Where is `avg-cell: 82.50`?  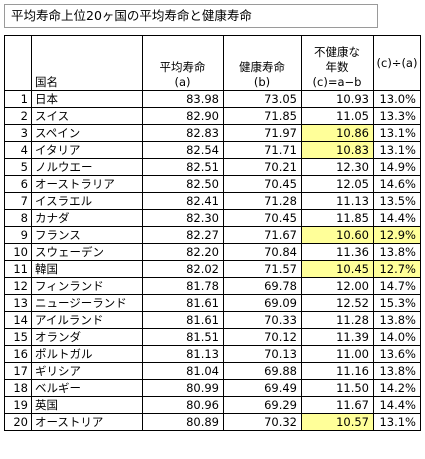
avg-cell: 82.50 is located at coordinates (183, 184).